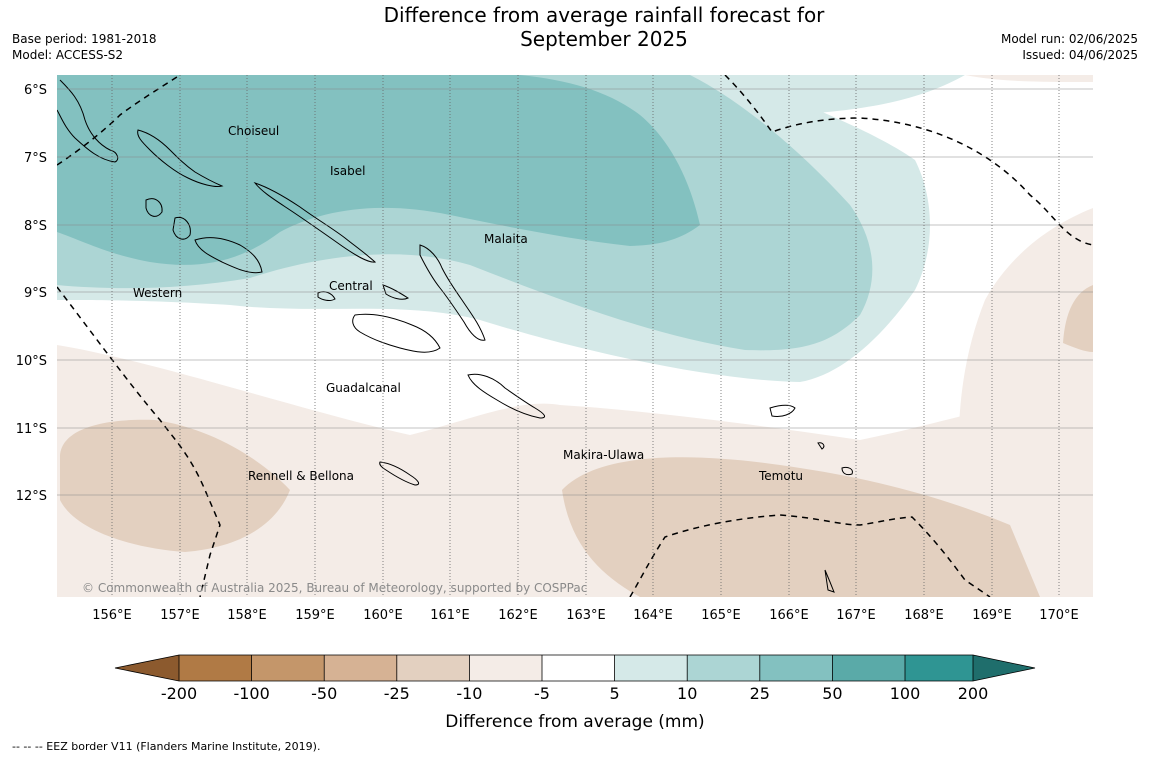 The width and height of the screenshot is (1150, 758). Describe the element at coordinates (35, 293) in the screenshot. I see `lat-label: 9°S` at that location.